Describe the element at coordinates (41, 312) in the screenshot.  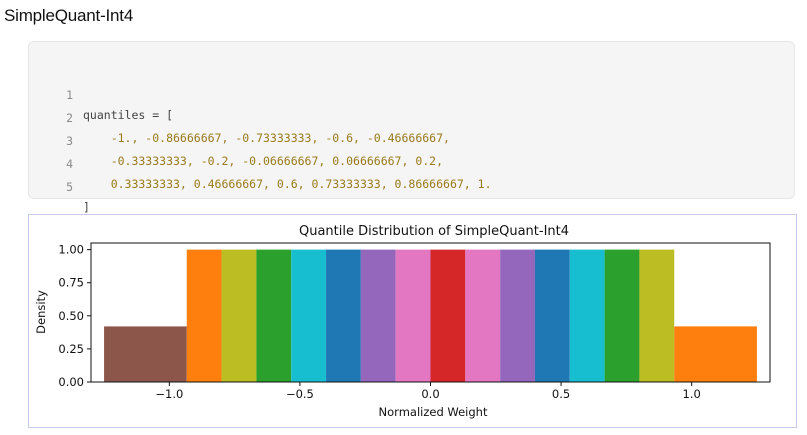
I see `y-axis-label: Density` at that location.